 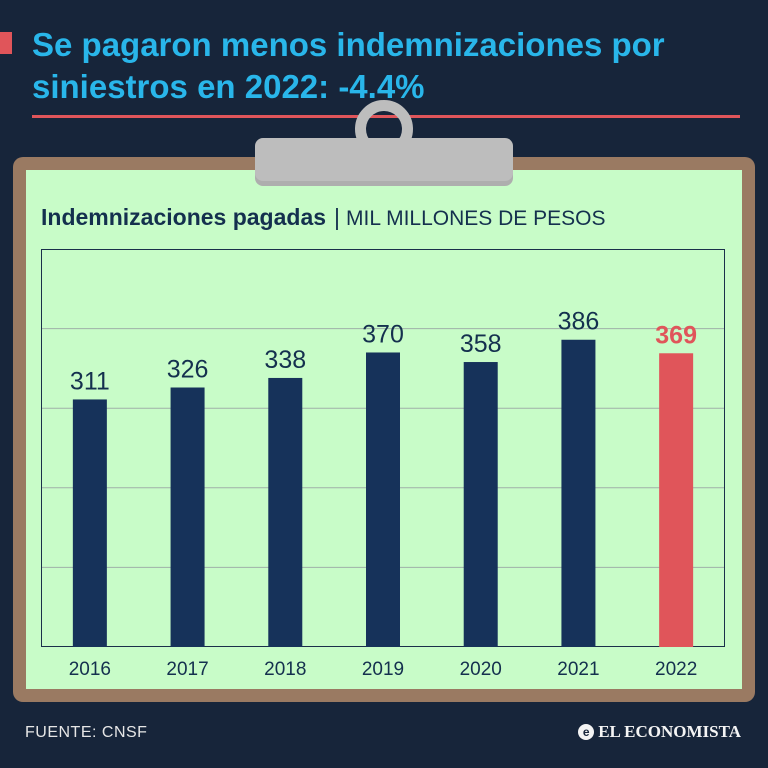 I want to click on x-tick-label-2020: 2020, so click(x=481, y=669).